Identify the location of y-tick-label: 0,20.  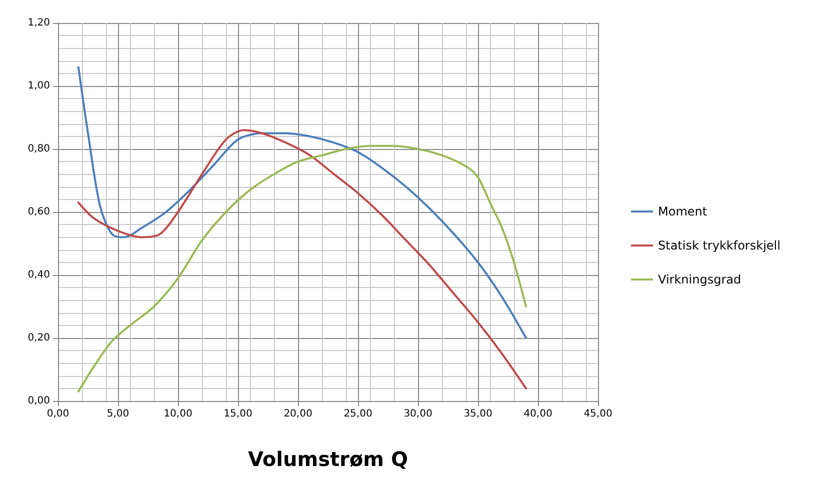
(39, 338).